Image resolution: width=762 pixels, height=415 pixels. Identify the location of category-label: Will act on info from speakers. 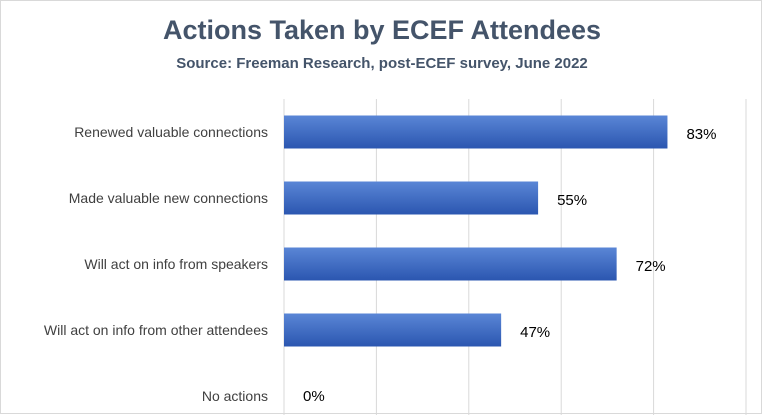
(176, 264).